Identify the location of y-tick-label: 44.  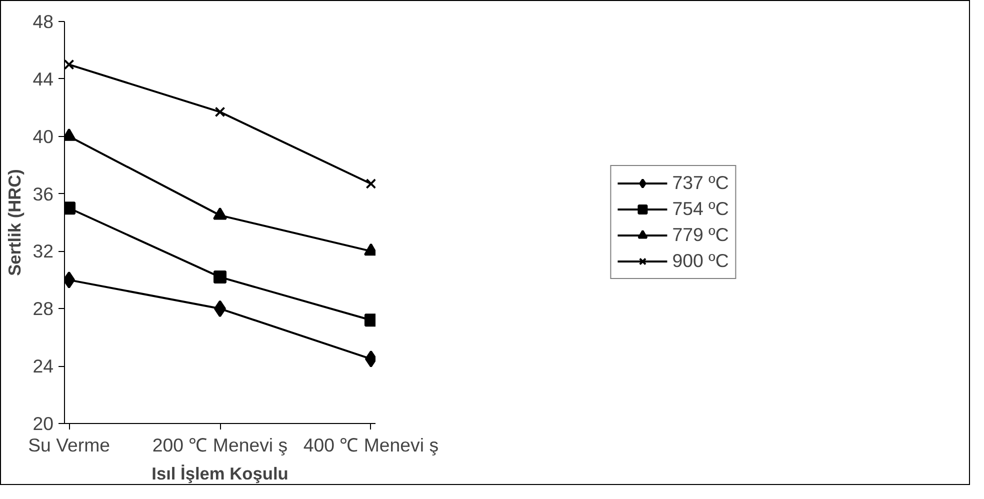
(43, 79).